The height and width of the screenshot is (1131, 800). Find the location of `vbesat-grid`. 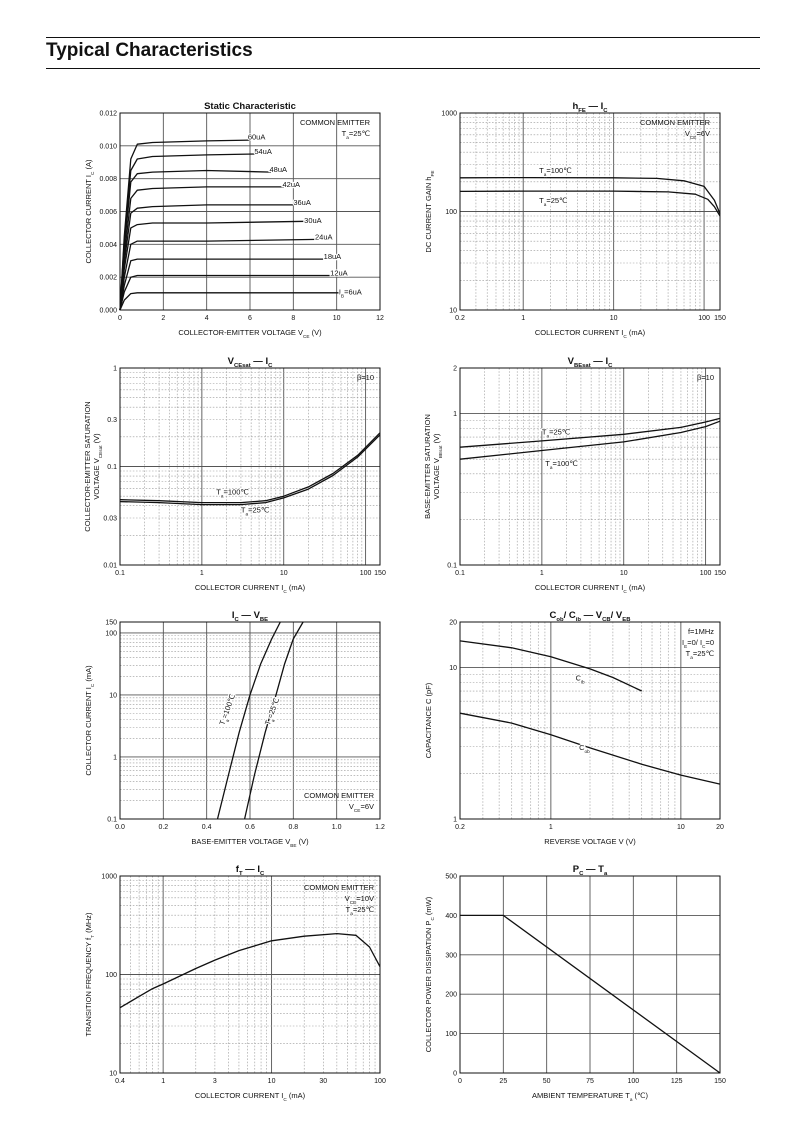

vbesat-grid is located at coordinates (590, 466).